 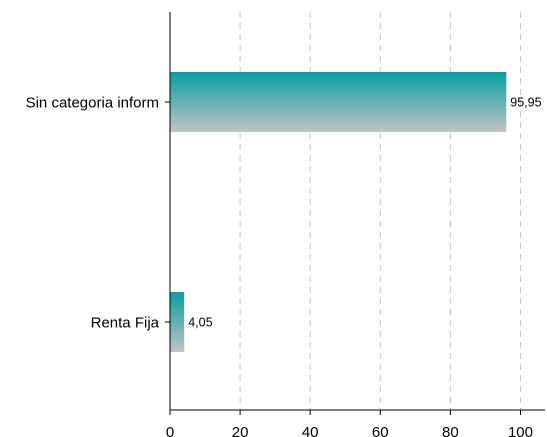 What do you see at coordinates (450, 430) in the screenshot?
I see `x-tick-label-80: 80` at bounding box center [450, 430].